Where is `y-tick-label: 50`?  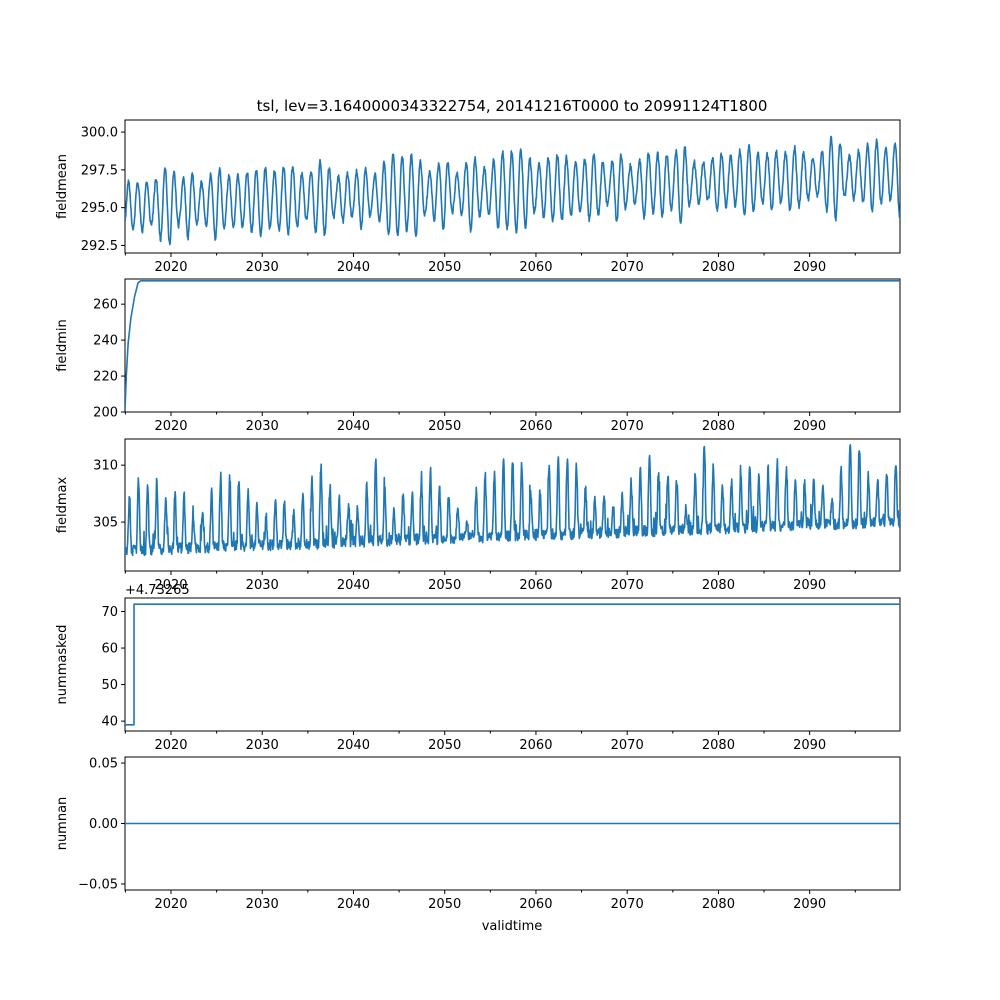
y-tick-label: 50 is located at coordinates (109, 685).